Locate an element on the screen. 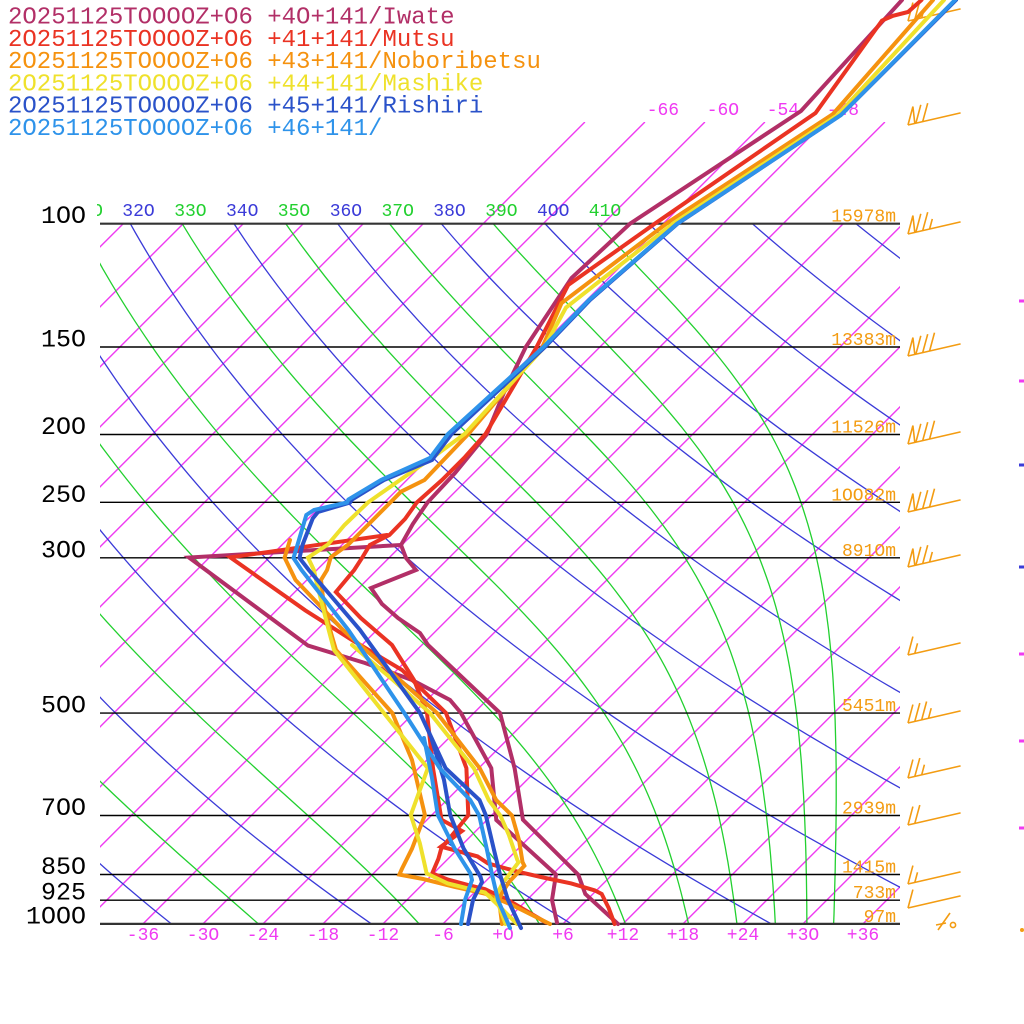  svg-text: 37O is located at coordinates (398, 212).